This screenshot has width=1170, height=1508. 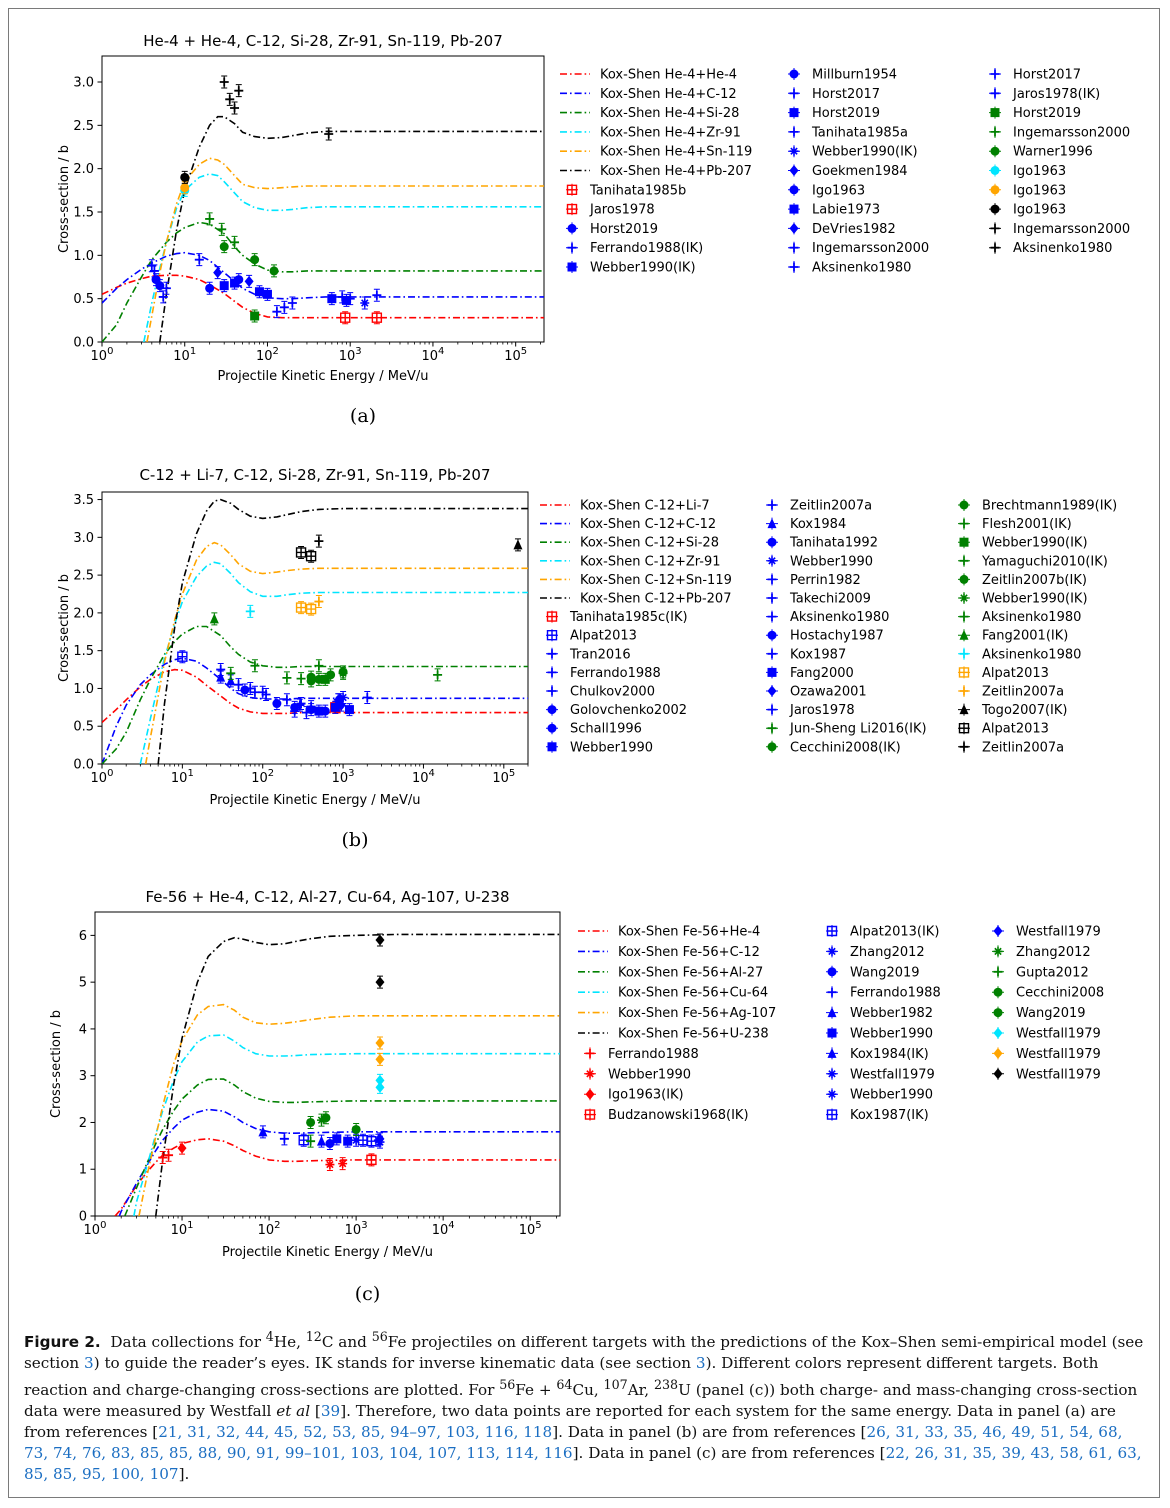 What do you see at coordinates (822, 673) in the screenshot?
I see `legend-label: Fang2000` at bounding box center [822, 673].